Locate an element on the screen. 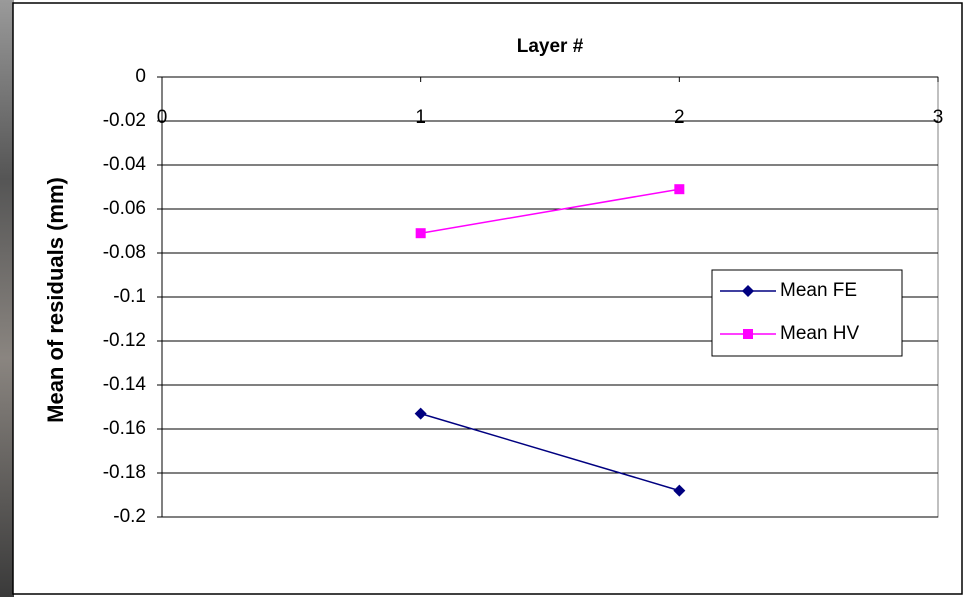 Image resolution: width=965 pixels, height=597 pixels. y-tick-label: -0.1 is located at coordinates (129, 296).